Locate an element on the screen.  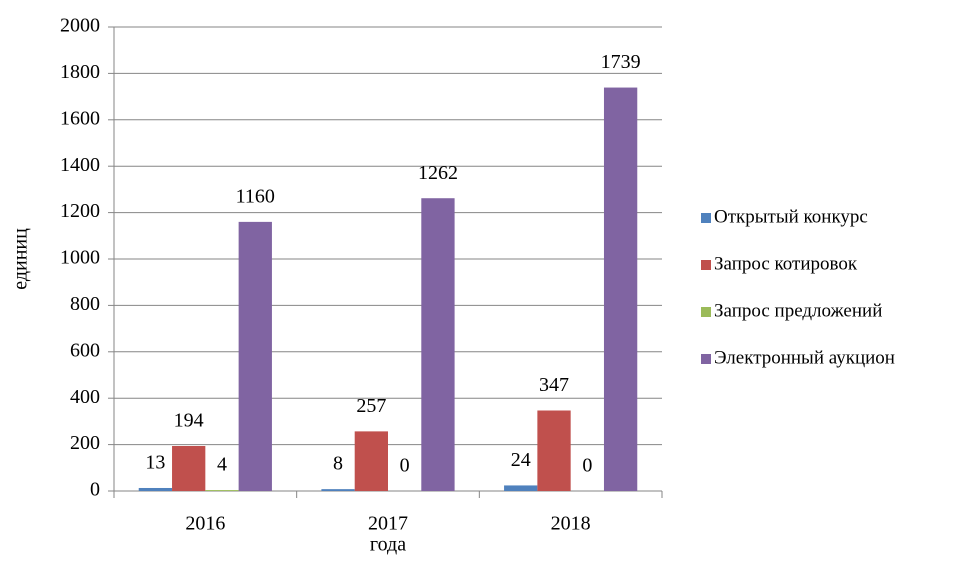
y-tick-label: 600 is located at coordinates (85, 350).